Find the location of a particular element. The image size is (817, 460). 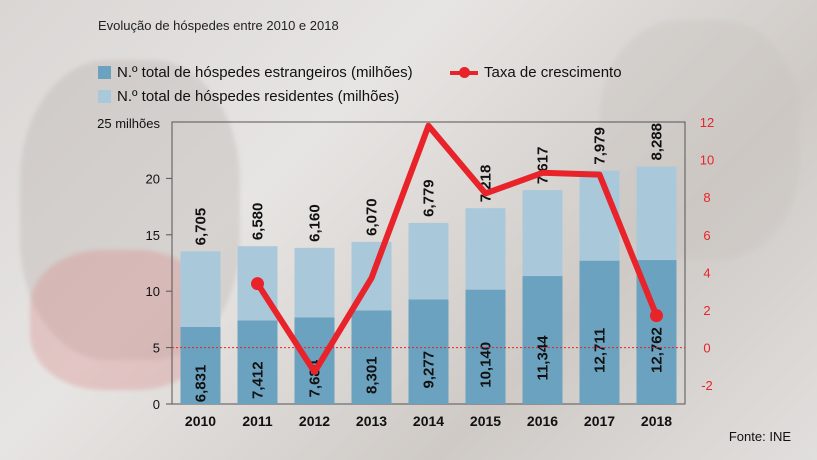

x-tick-label: 2015 is located at coordinates (485, 421).